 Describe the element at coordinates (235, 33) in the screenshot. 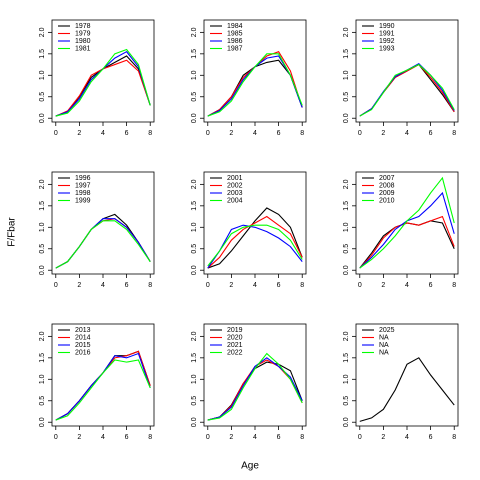

I see `legend-label: 1985` at that location.